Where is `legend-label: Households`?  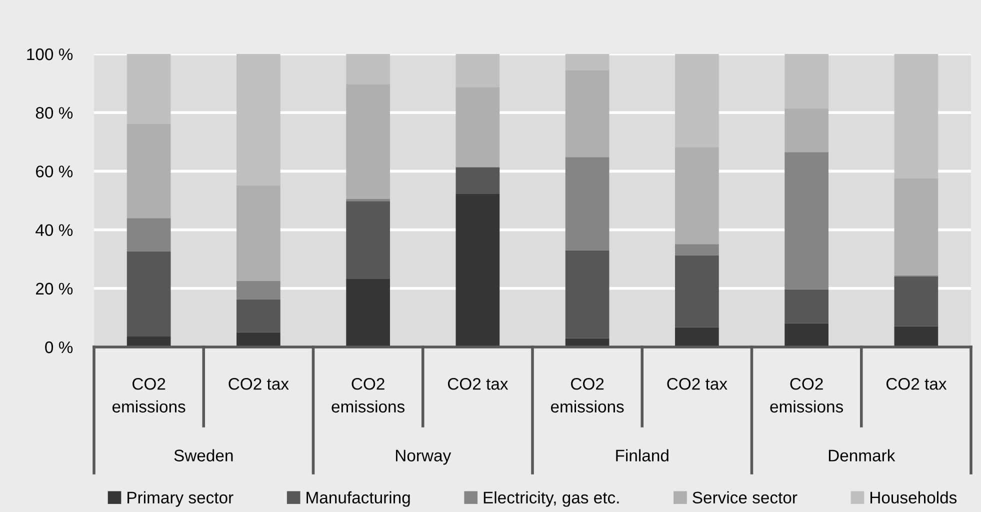 legend-label: Households is located at coordinates (913, 497).